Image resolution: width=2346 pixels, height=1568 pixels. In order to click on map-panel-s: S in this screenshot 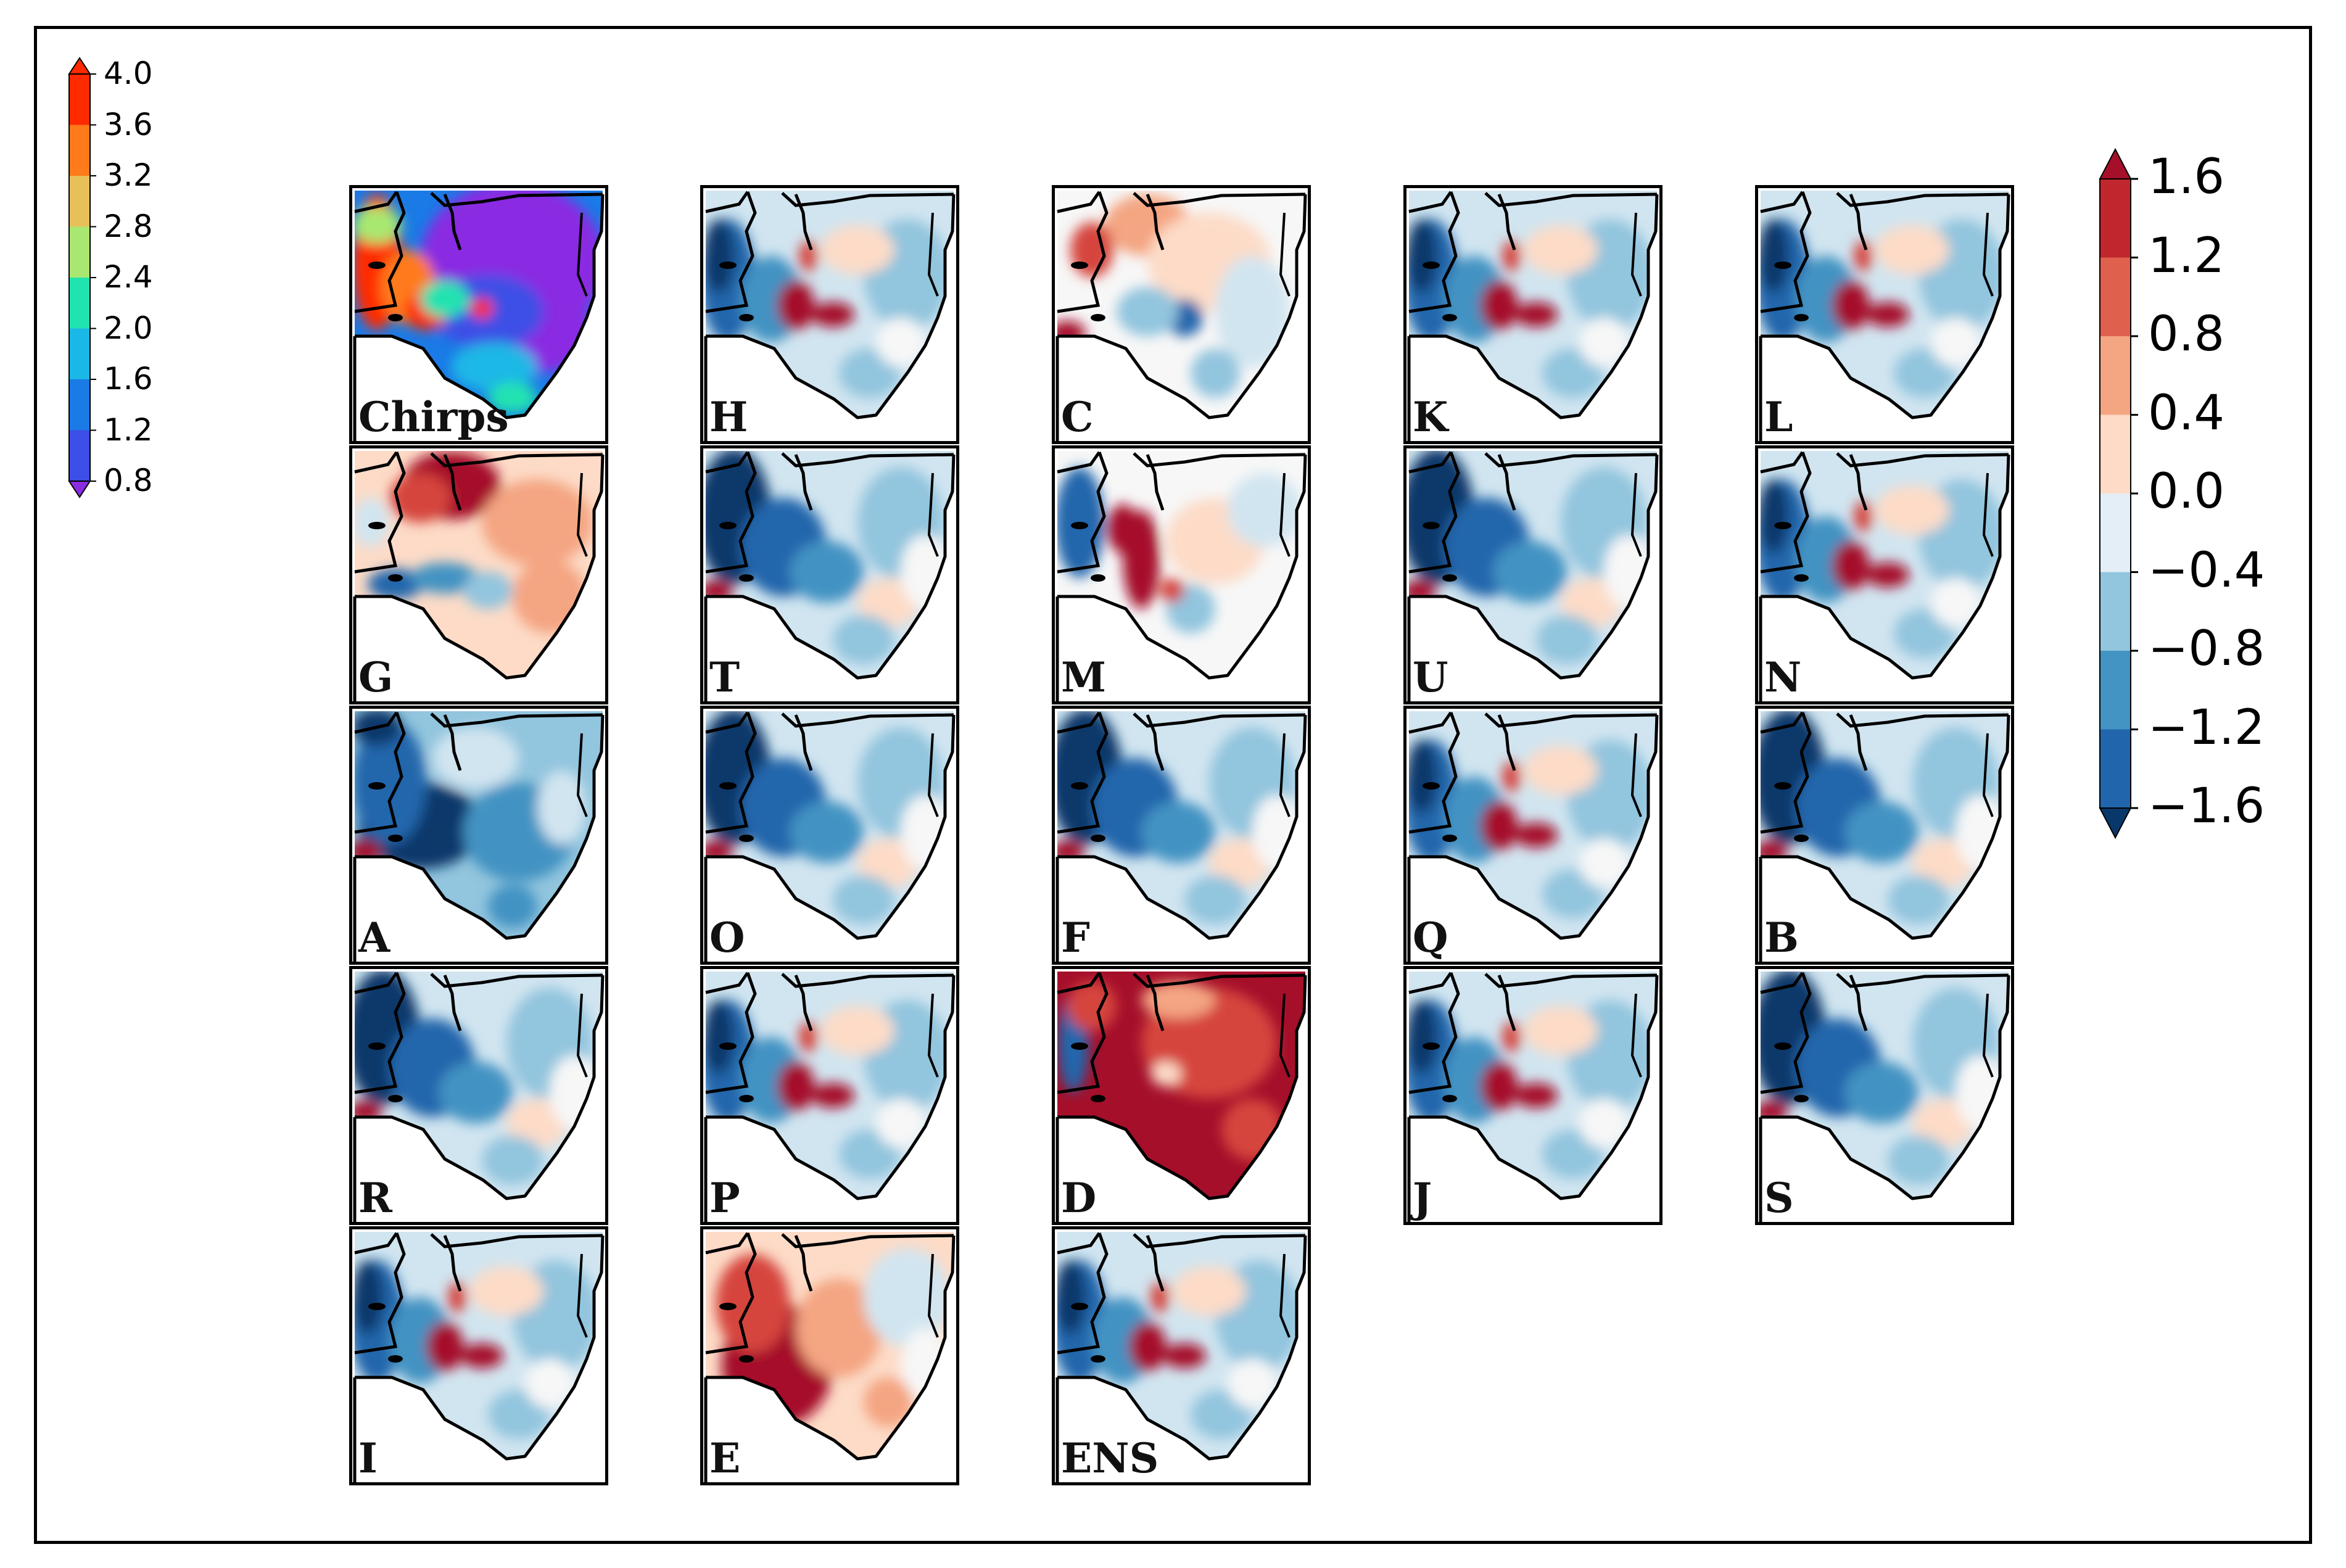, I will do `click(1884, 1095)`.